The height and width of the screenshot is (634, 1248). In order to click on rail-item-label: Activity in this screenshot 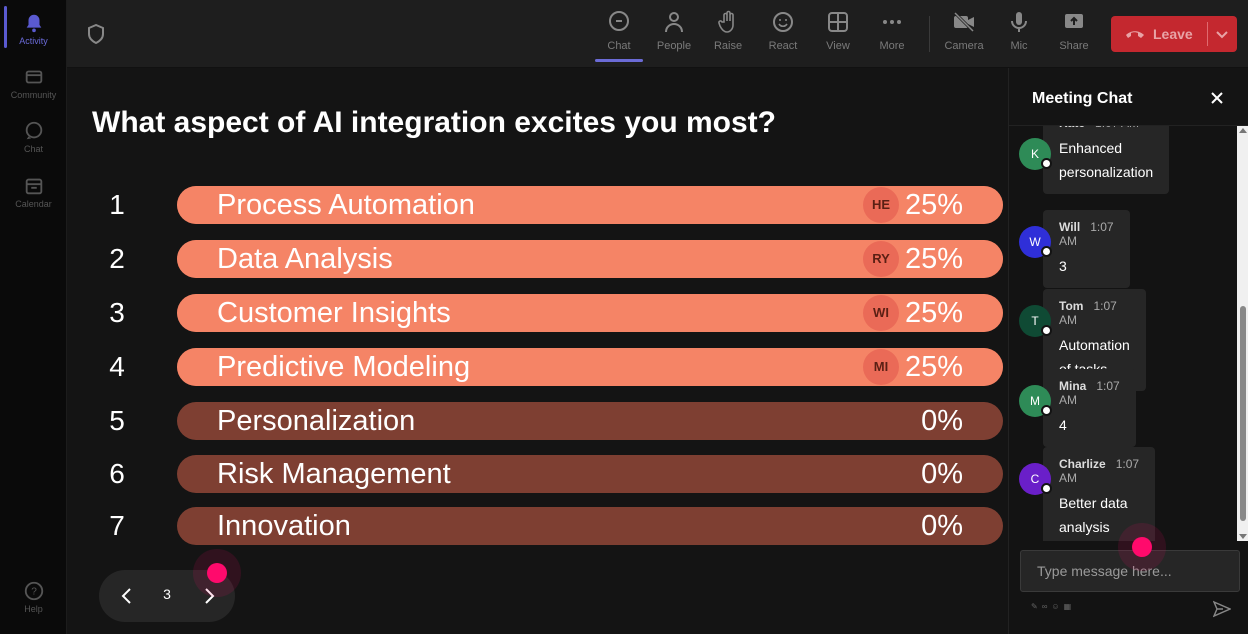, I will do `click(33, 41)`.